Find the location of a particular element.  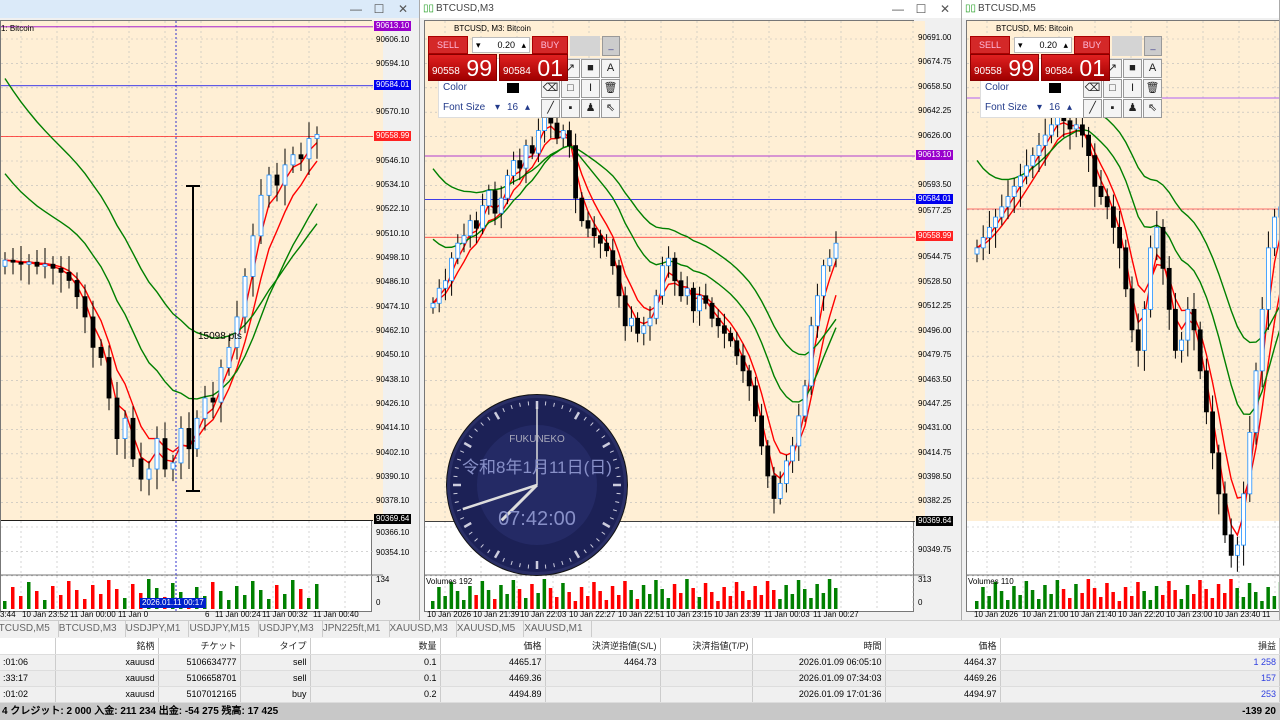

window-title-bar: ▯▯ BTCUSD,M5 is located at coordinates (1120, 9).